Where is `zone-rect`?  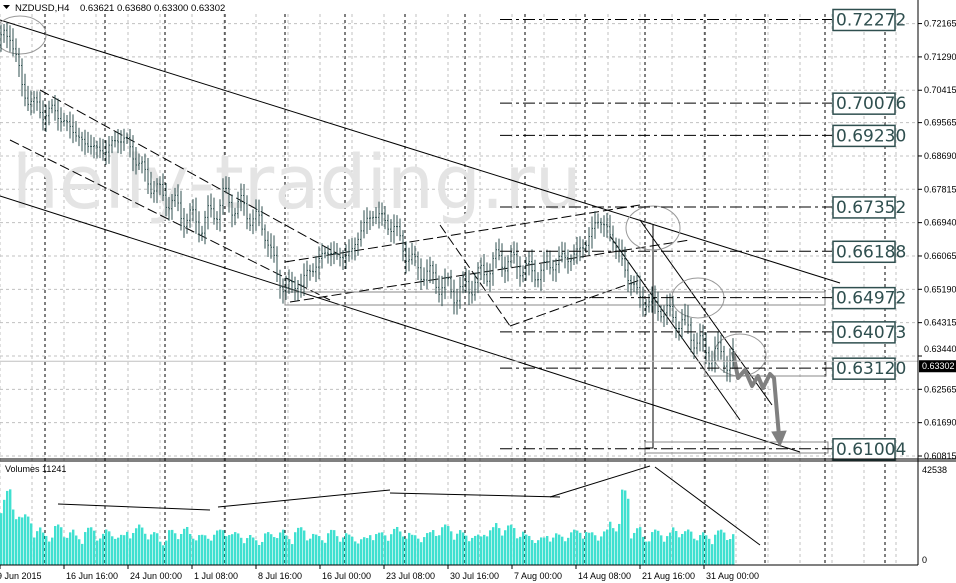 zone-rect is located at coordinates (736, 447).